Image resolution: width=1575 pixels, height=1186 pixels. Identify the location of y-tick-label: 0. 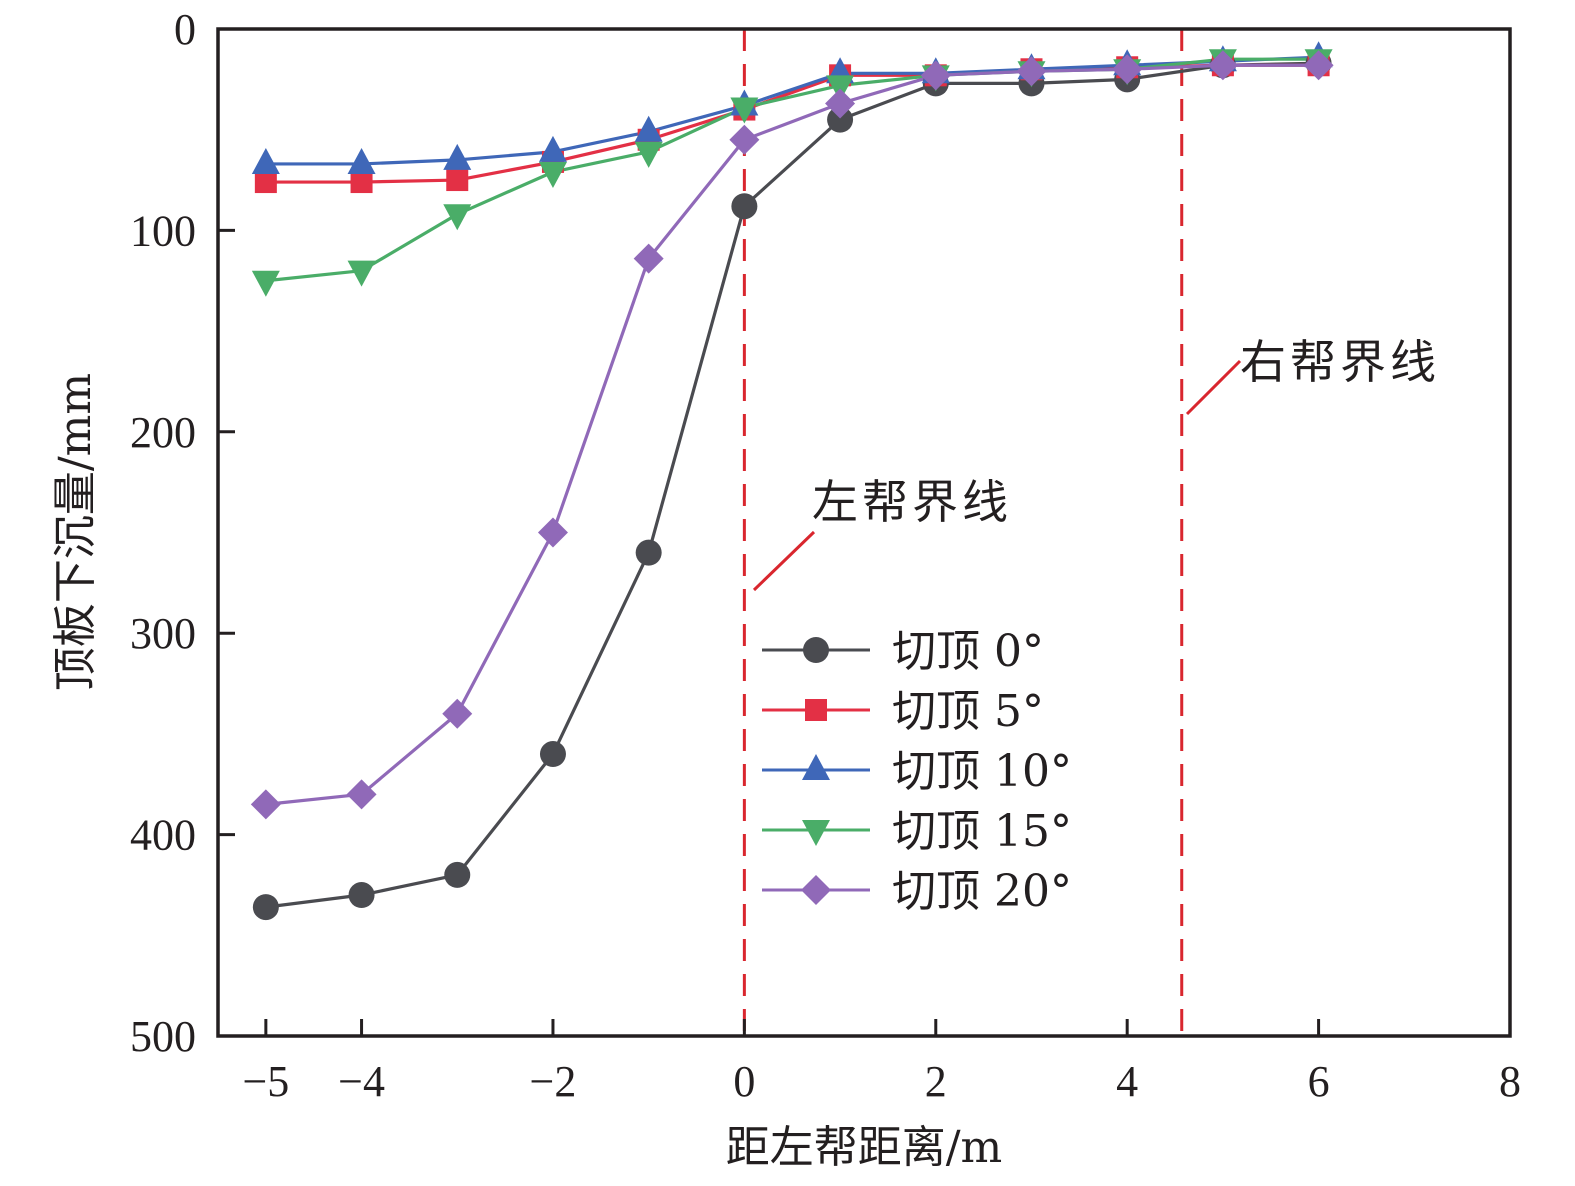
(185, 29).